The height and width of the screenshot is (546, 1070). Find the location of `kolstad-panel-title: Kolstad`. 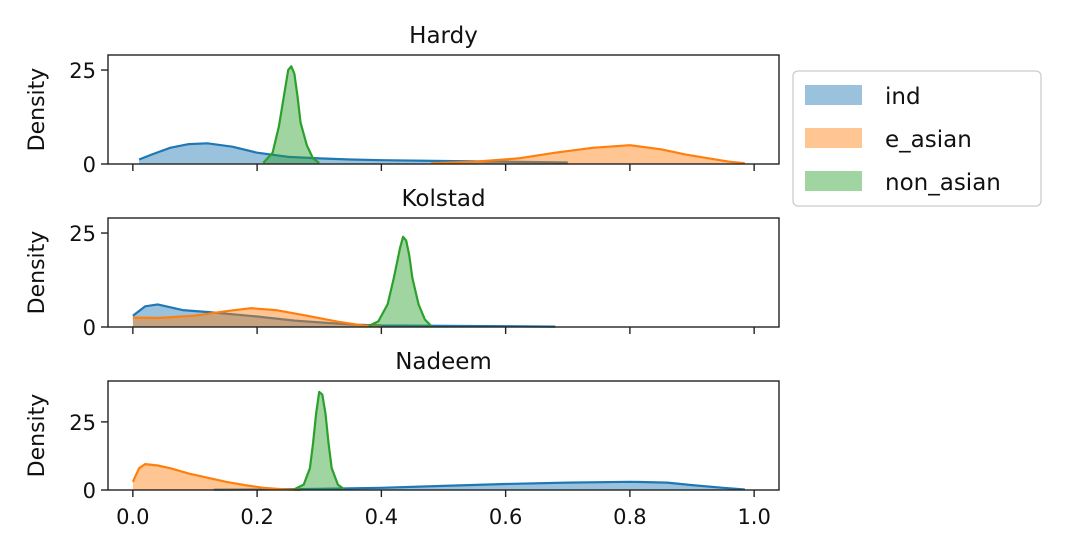

kolstad-panel-title: Kolstad is located at coordinates (443, 199).